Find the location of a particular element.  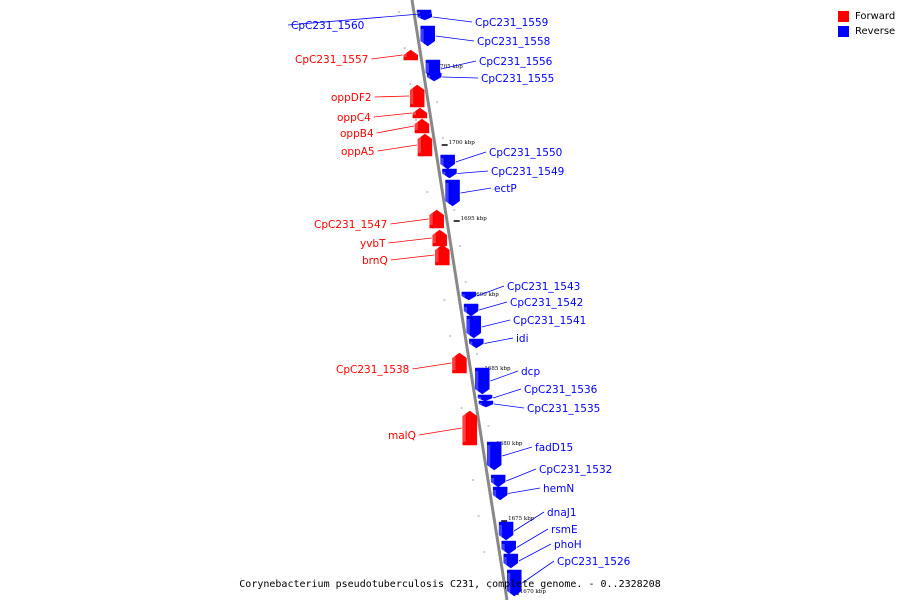

svg-text: CpC231_1543 is located at coordinates (543, 287).